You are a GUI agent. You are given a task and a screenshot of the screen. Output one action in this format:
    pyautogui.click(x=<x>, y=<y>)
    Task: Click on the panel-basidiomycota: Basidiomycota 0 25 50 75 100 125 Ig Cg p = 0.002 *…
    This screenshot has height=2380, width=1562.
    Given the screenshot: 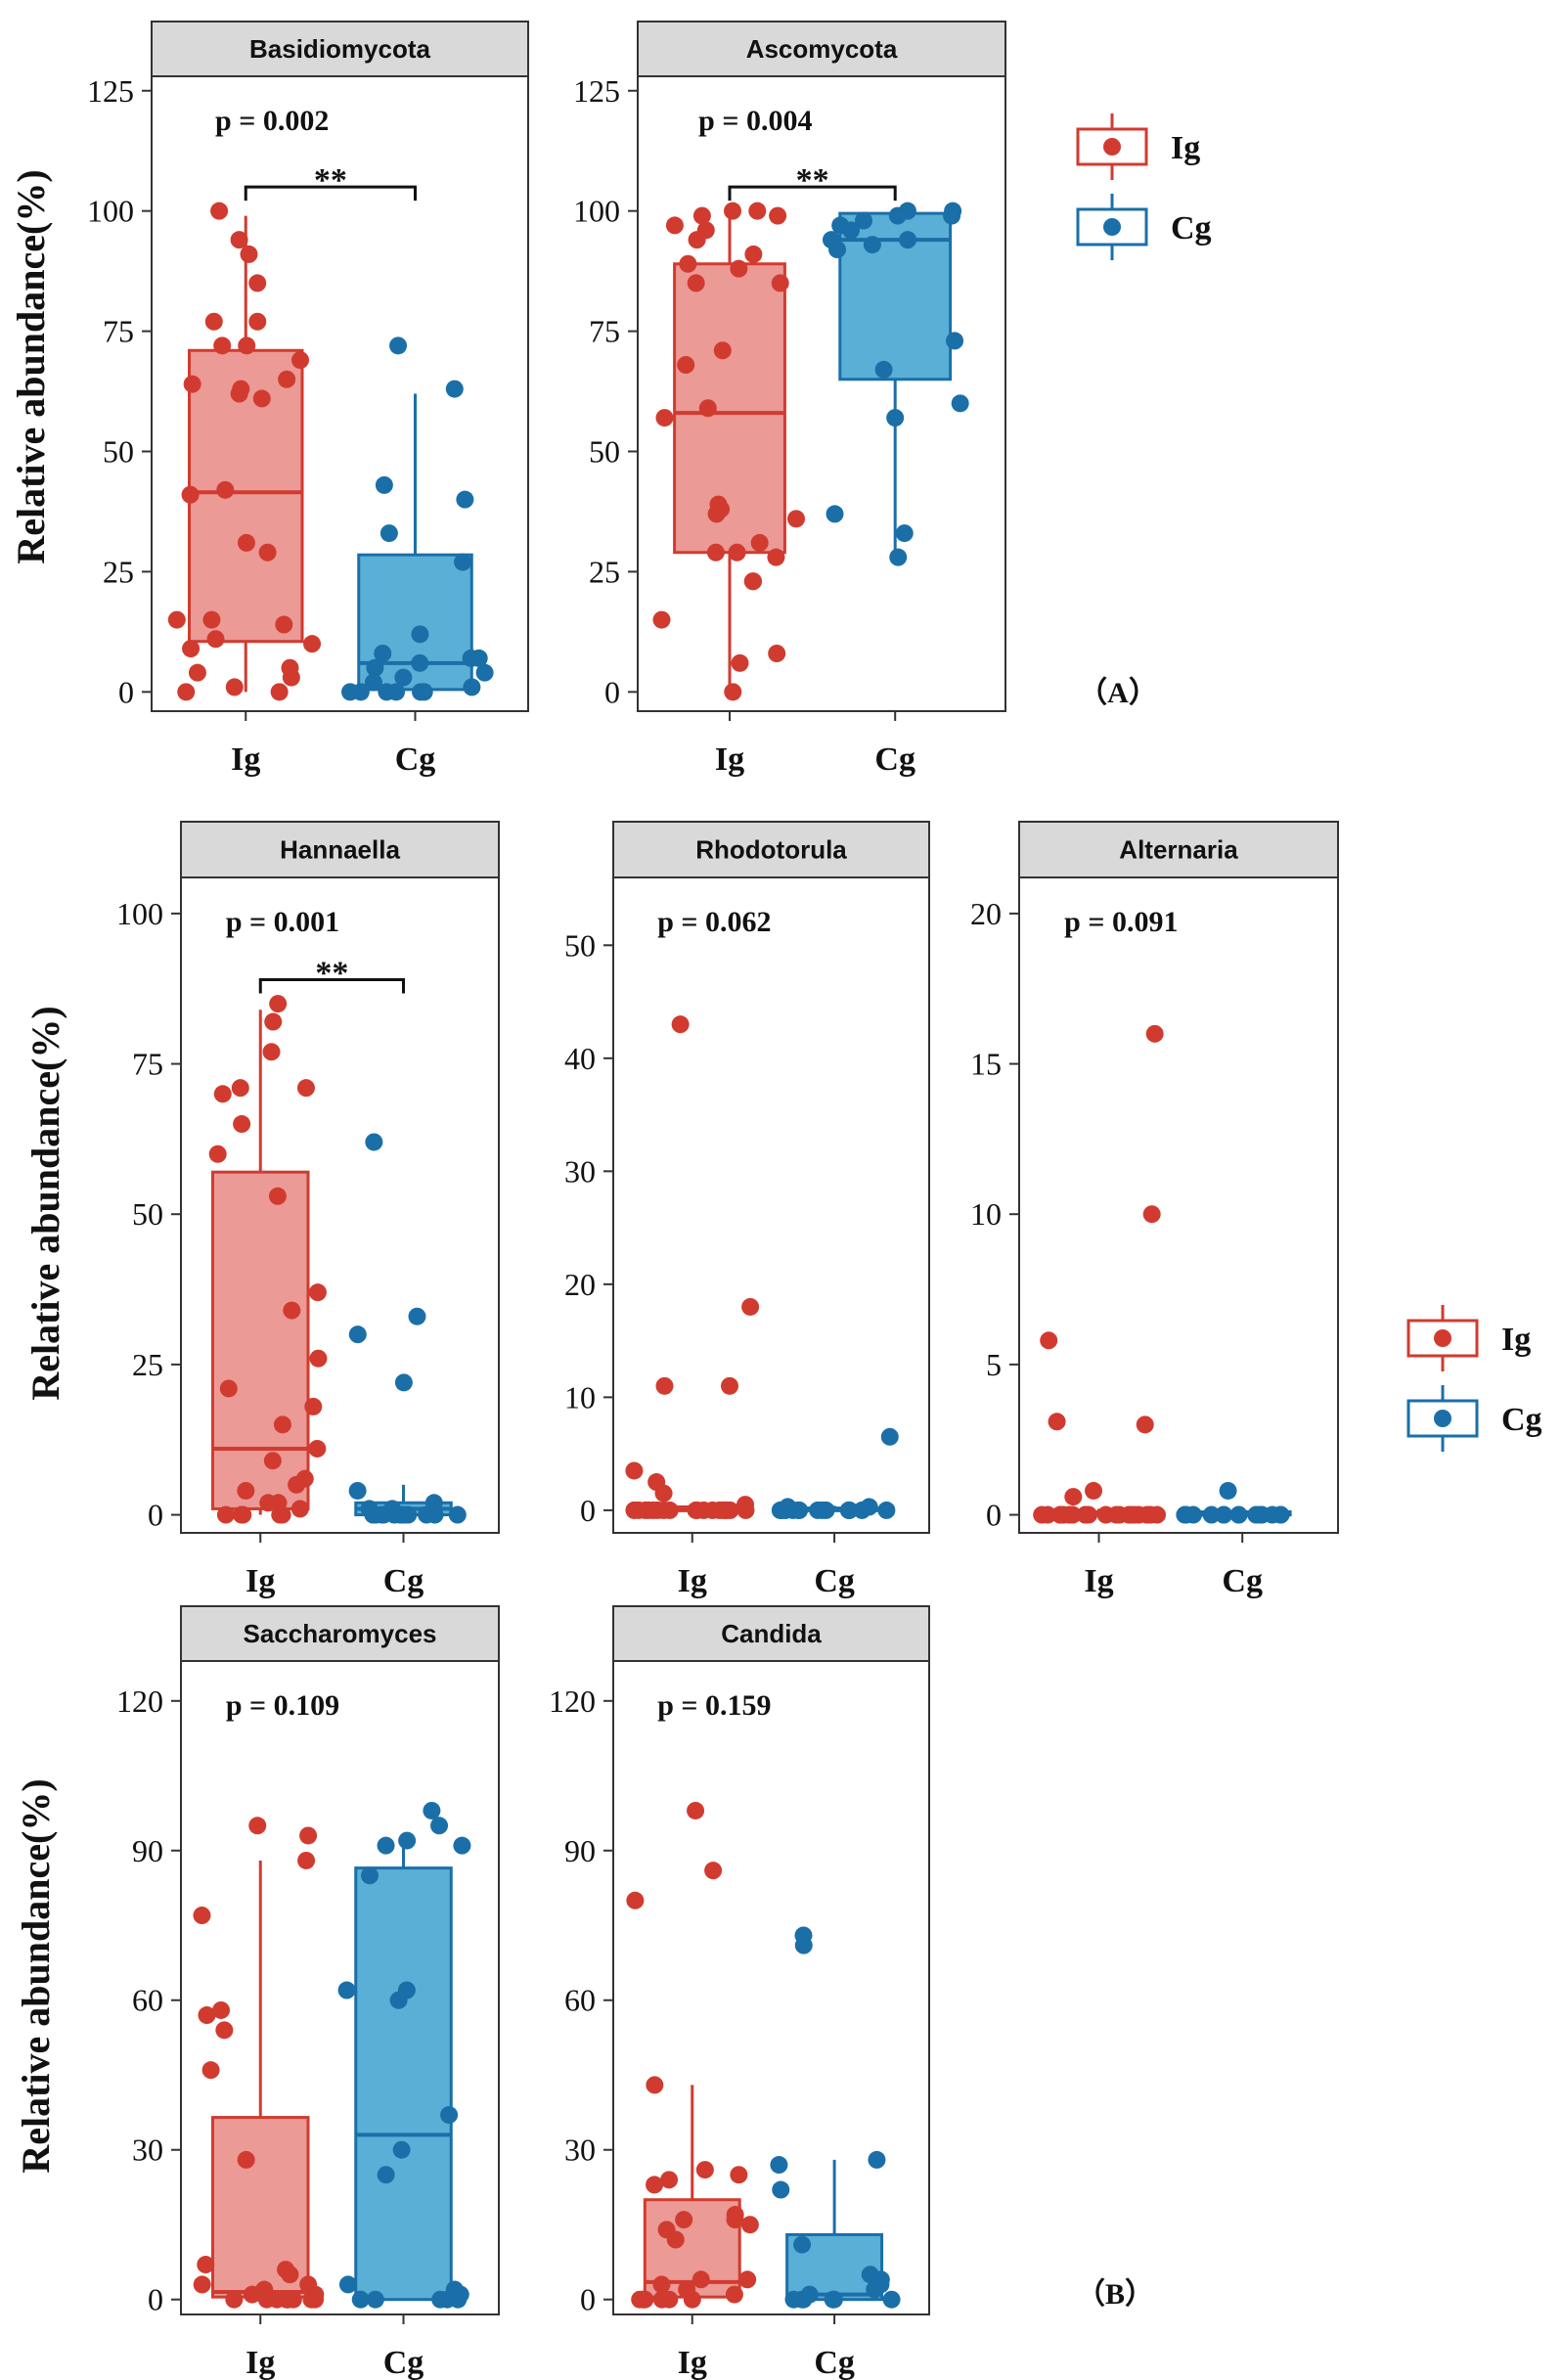 What is the action you would take?
    pyautogui.click(x=308, y=399)
    